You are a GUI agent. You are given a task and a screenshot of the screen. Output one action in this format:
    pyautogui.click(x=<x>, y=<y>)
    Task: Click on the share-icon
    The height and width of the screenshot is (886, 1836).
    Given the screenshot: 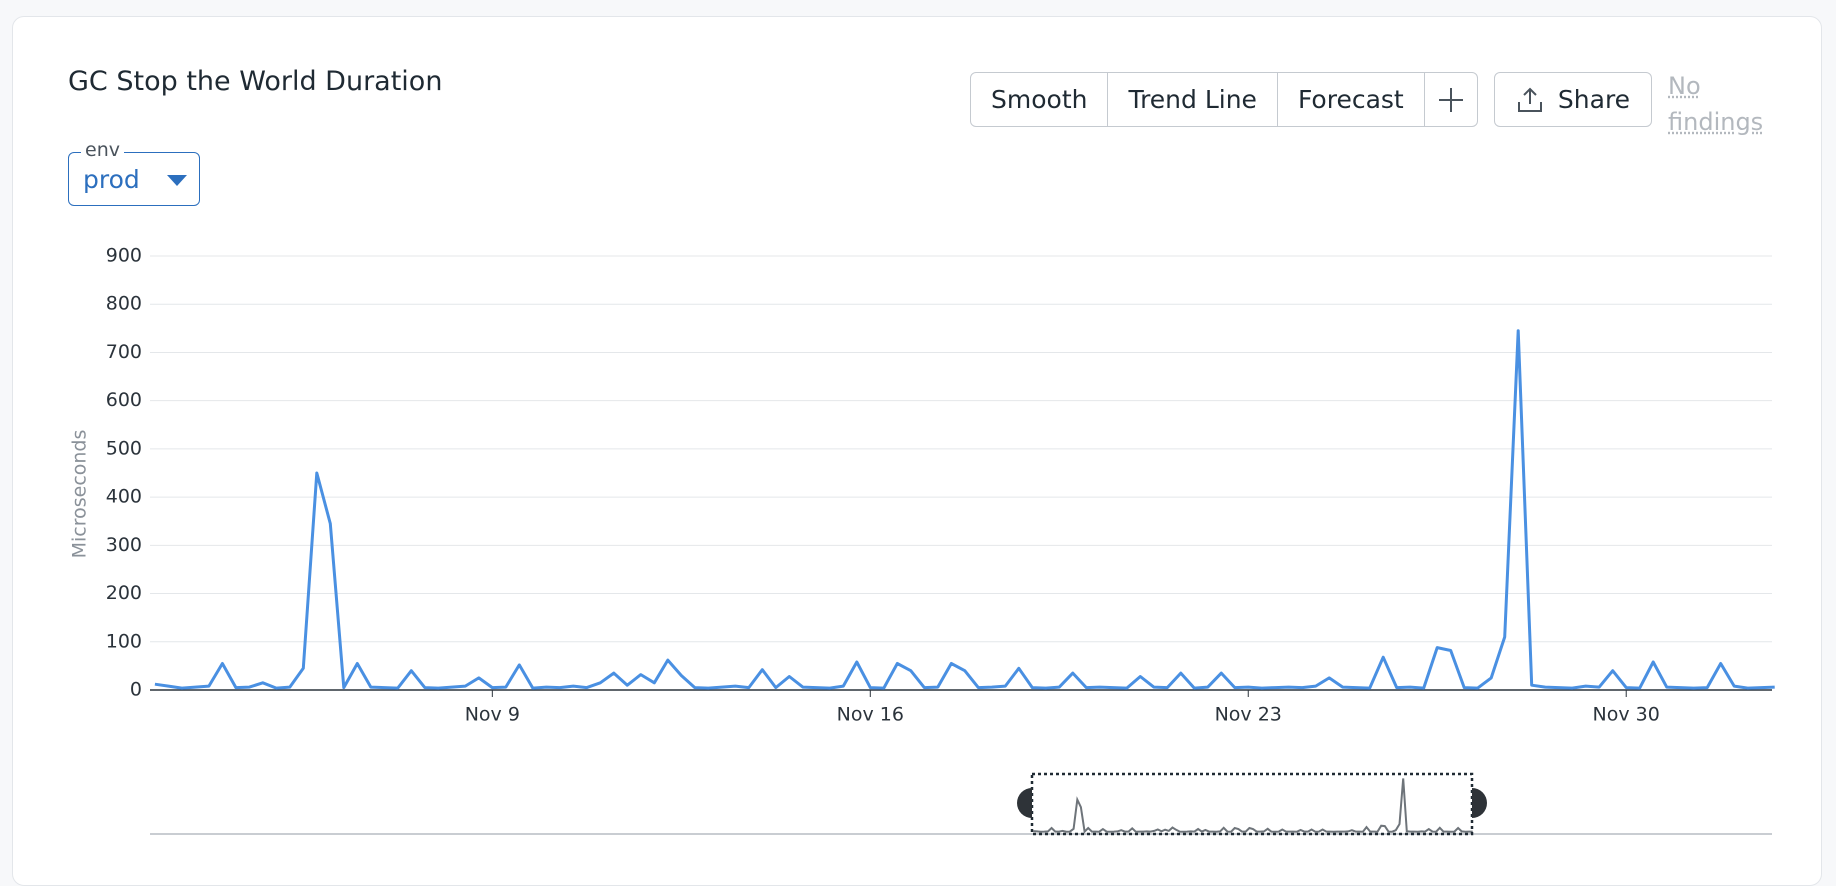 What is the action you would take?
    pyautogui.click(x=1529, y=99)
    